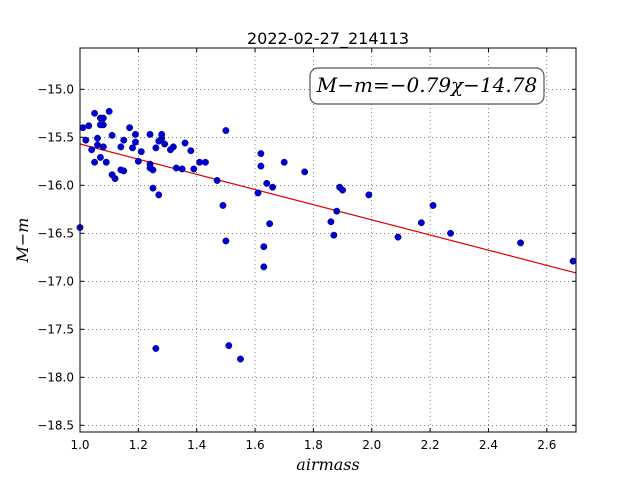  I want to click on y-tick-label: −15.5, so click(55, 137).